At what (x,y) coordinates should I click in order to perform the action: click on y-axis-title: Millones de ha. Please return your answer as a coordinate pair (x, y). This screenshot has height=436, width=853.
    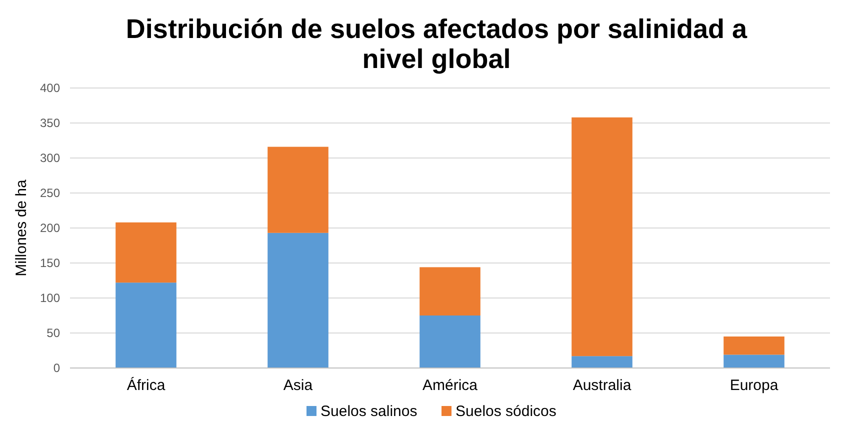
    Looking at the image, I should click on (21, 227).